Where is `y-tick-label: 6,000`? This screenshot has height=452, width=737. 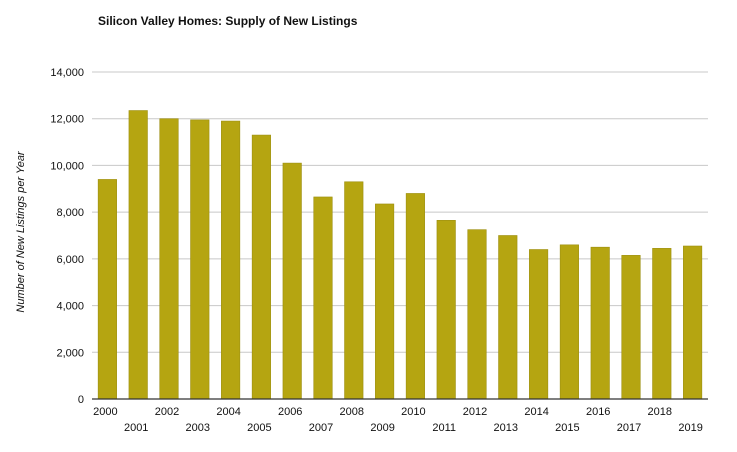 y-tick-label: 6,000 is located at coordinates (70, 260).